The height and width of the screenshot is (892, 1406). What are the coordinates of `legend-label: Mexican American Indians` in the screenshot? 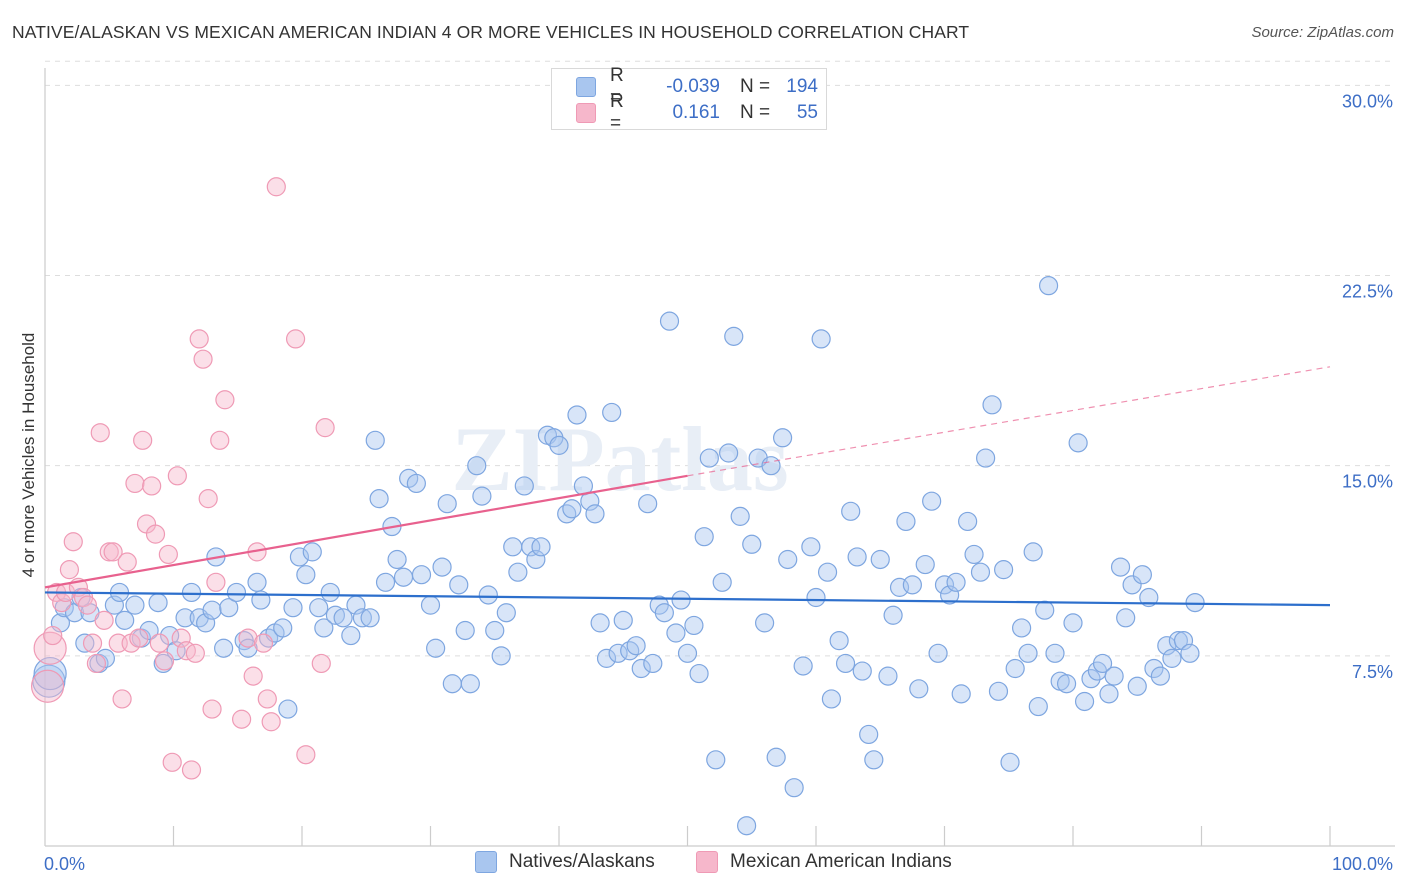 It's located at (841, 861).